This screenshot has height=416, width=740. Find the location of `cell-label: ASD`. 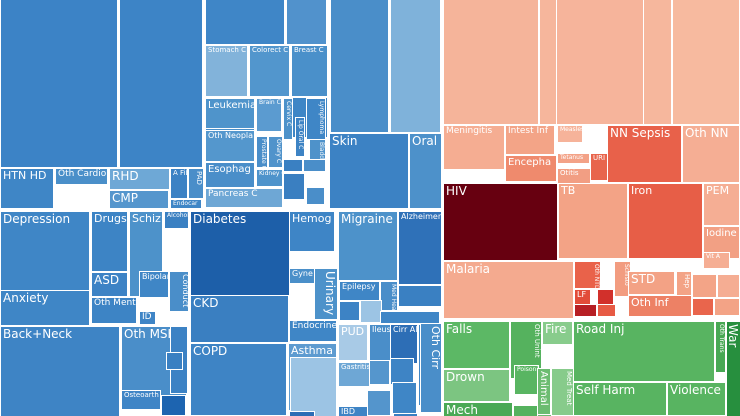

cell-label: ASD is located at coordinates (107, 280).